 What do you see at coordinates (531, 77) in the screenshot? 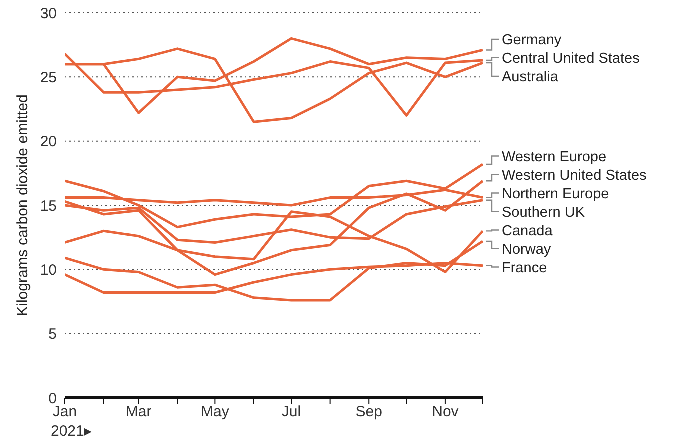
I see `series-label: Australia` at bounding box center [531, 77].